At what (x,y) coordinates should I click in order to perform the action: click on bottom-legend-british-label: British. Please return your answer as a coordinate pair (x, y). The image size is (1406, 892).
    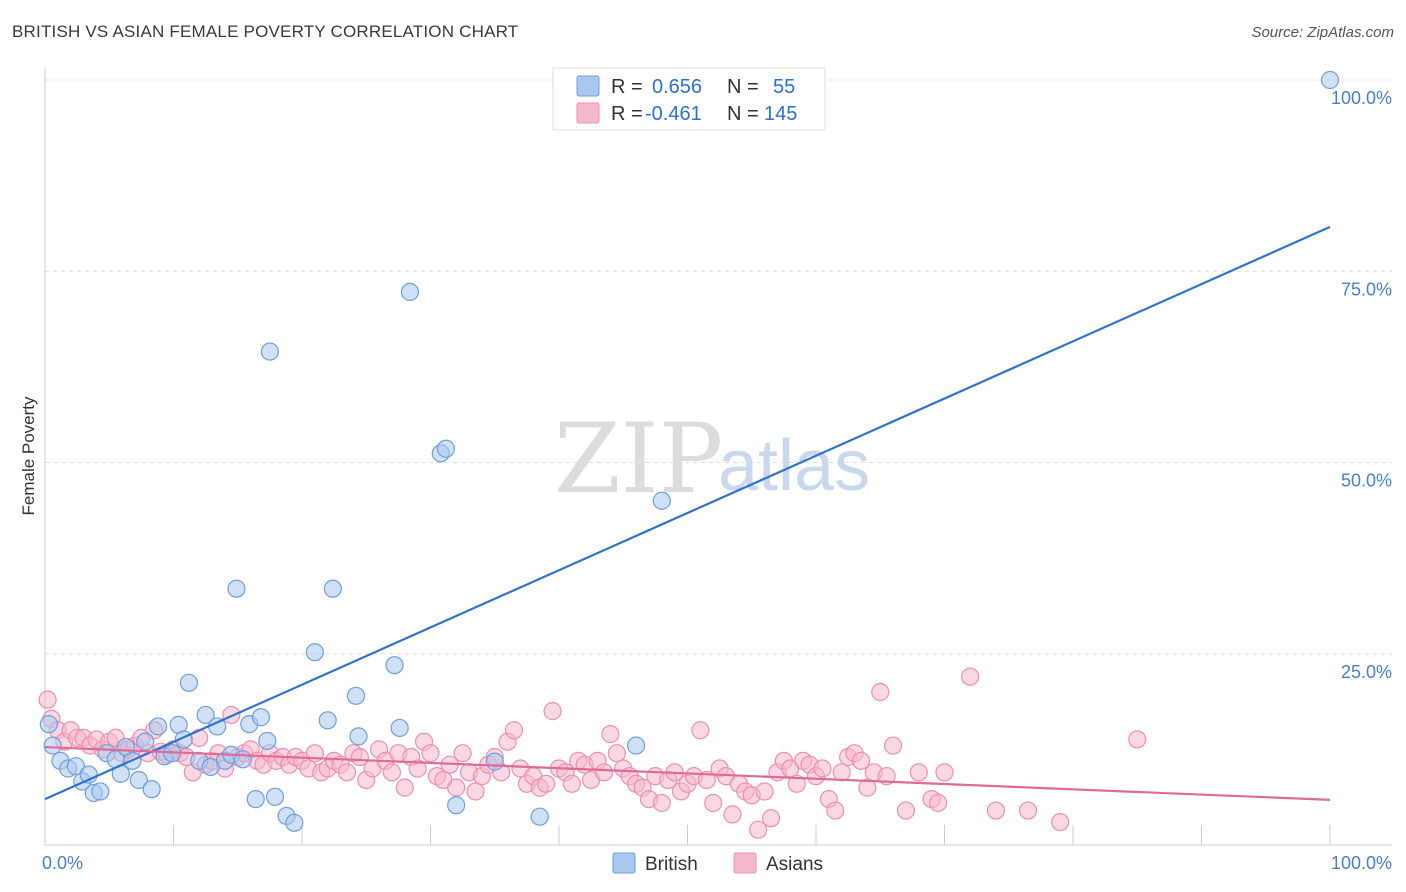
    Looking at the image, I should click on (671, 864).